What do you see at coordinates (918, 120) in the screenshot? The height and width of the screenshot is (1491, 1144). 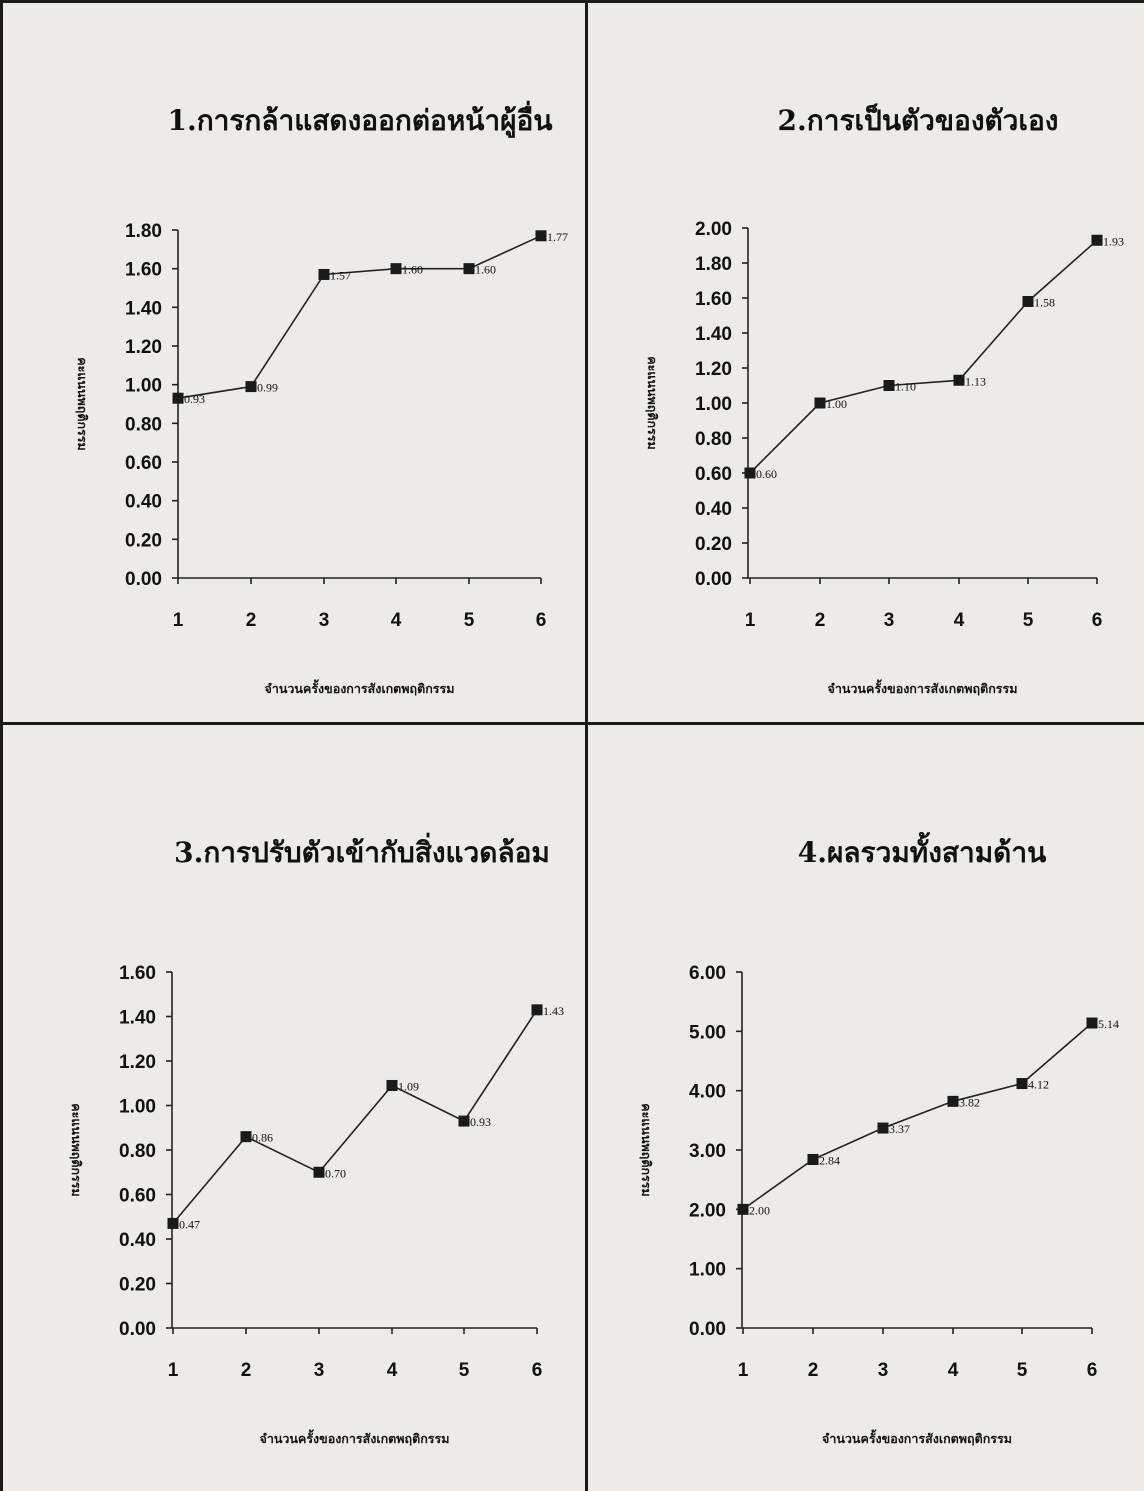 I see `chart-title: 2.การเป็นตัวของตัวเอง` at bounding box center [918, 120].